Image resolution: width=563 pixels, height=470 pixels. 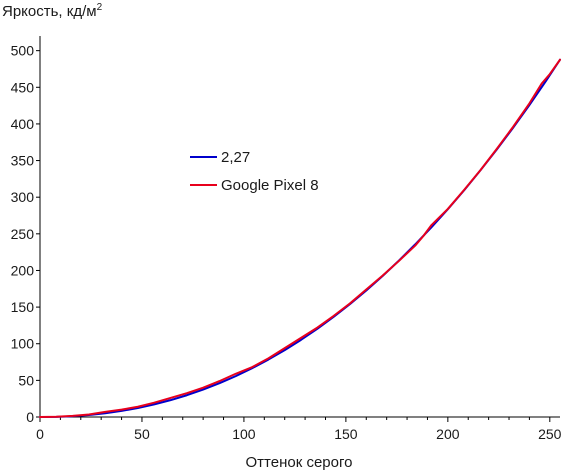 What do you see at coordinates (270, 185) in the screenshot?
I see `legend-label-2: Google Pixel 8` at bounding box center [270, 185].